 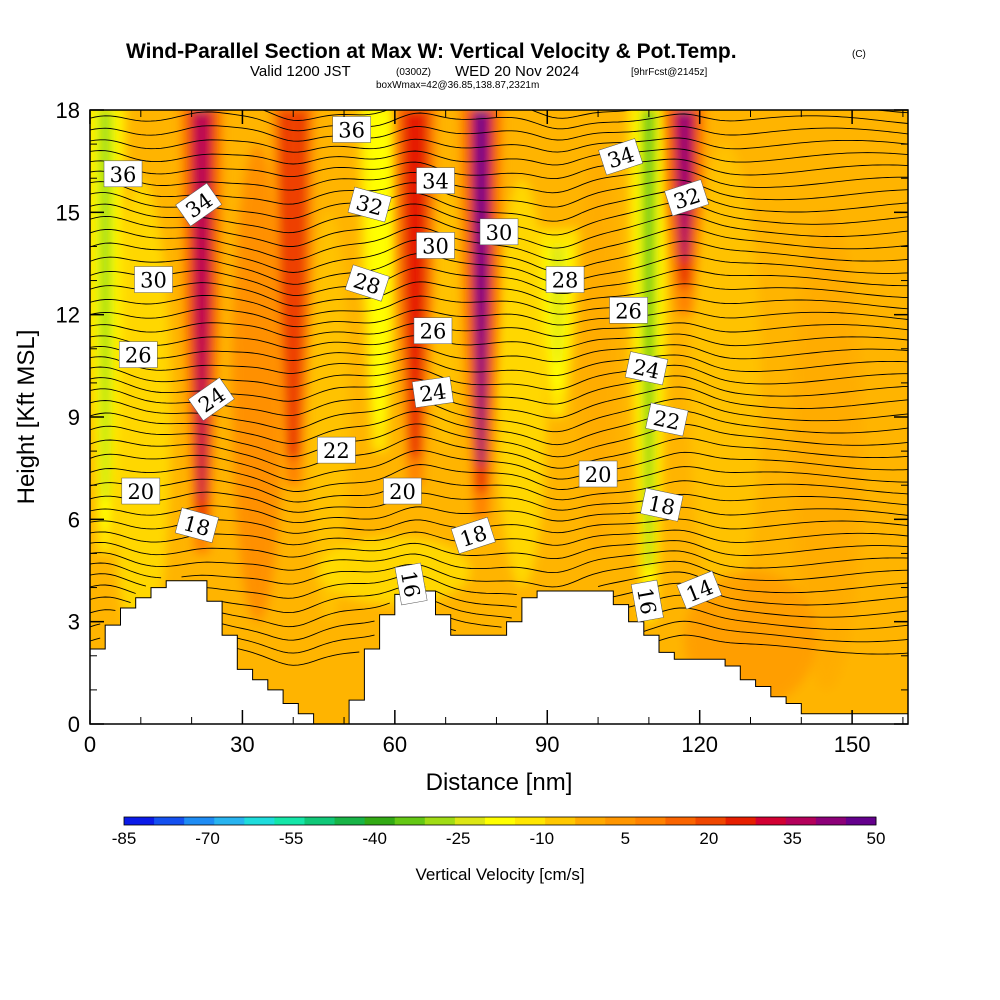 I want to click on y-tick-label: 9, so click(x=74, y=417).